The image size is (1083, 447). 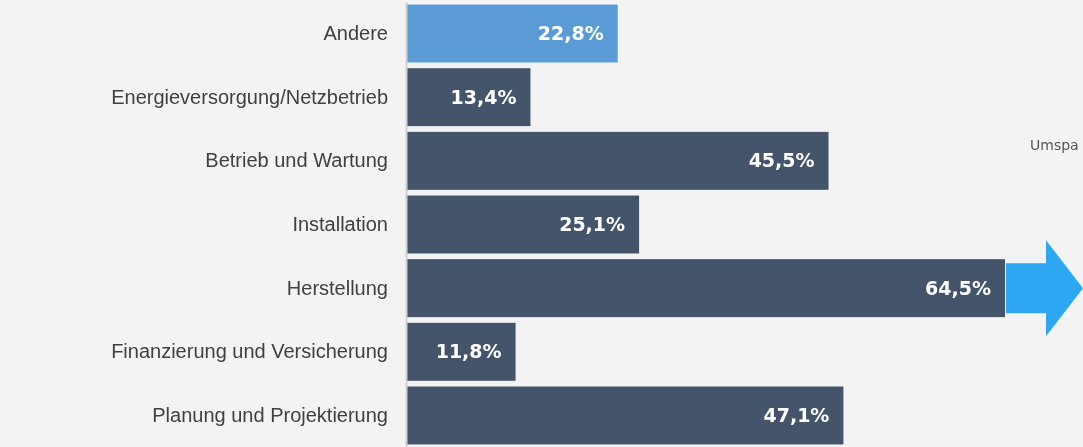 What do you see at coordinates (781, 160) in the screenshot?
I see `data-label: 45,5%` at bounding box center [781, 160].